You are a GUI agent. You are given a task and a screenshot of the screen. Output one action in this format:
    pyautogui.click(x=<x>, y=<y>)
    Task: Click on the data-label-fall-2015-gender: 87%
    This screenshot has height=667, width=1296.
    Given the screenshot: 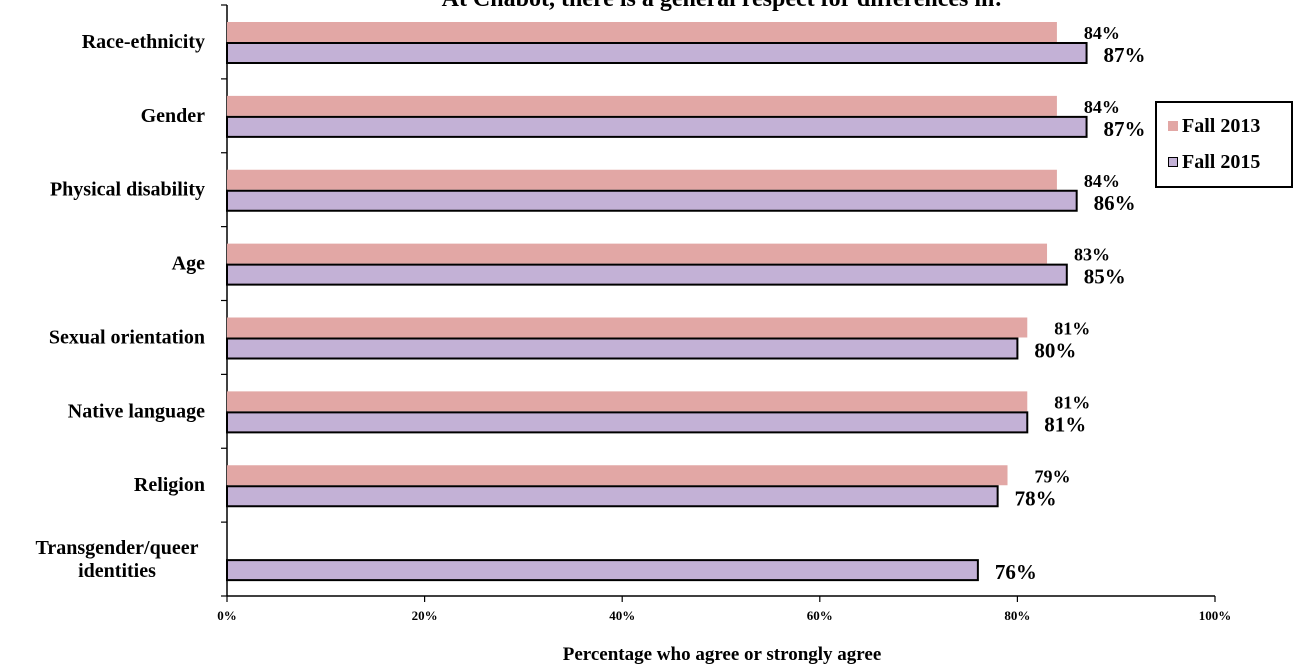 What is the action you would take?
    pyautogui.click(x=1125, y=129)
    